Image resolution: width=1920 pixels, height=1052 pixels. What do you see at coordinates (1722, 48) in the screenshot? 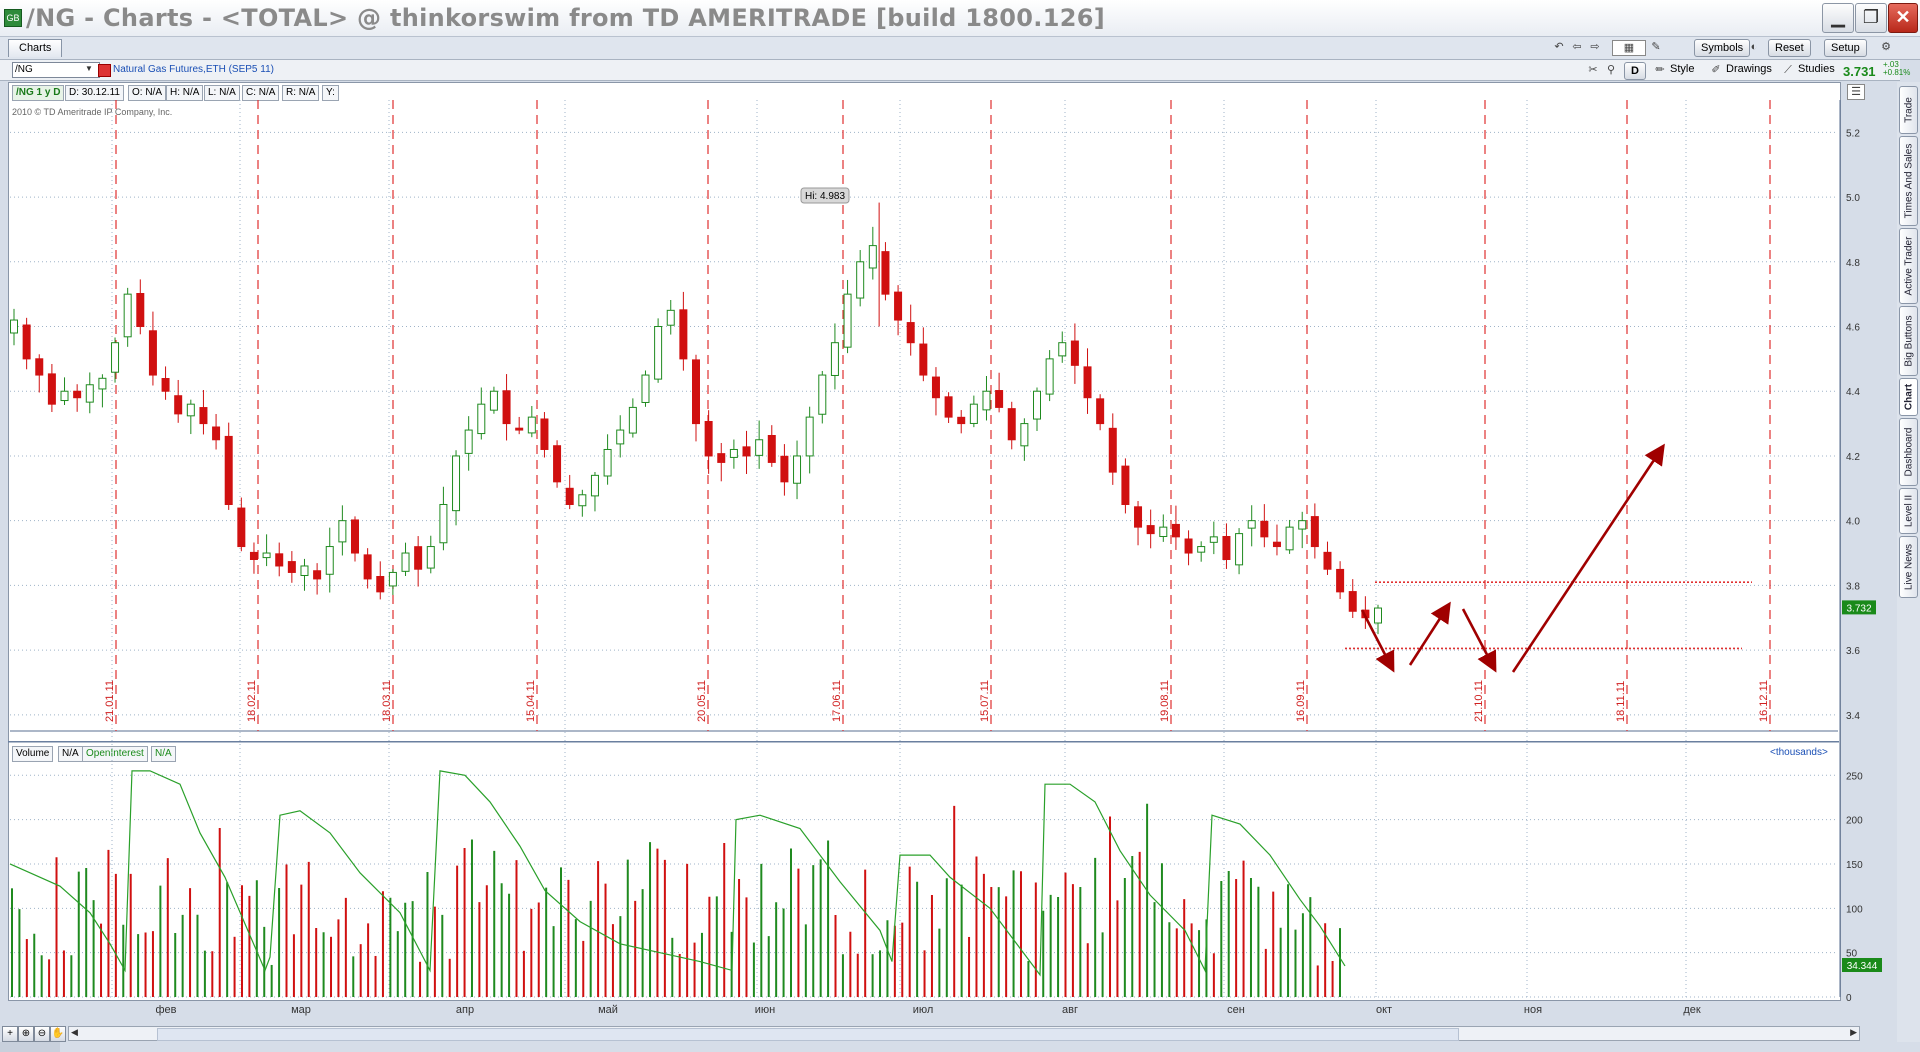
I see `symbols-button: Symbols` at bounding box center [1722, 48].